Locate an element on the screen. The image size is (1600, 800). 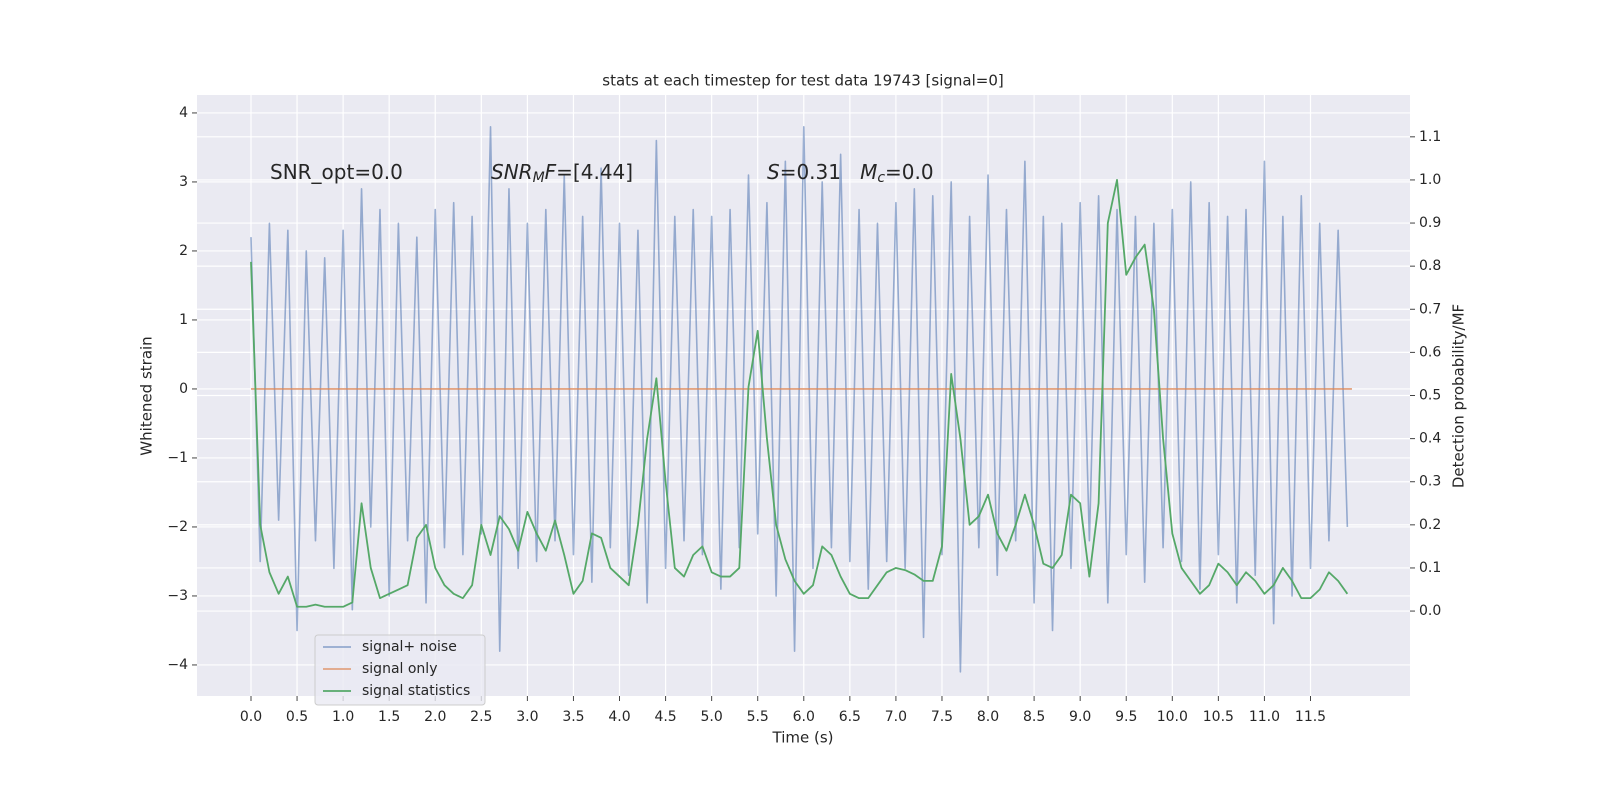
annotation: SNR_opt=0.0 is located at coordinates (336, 172).